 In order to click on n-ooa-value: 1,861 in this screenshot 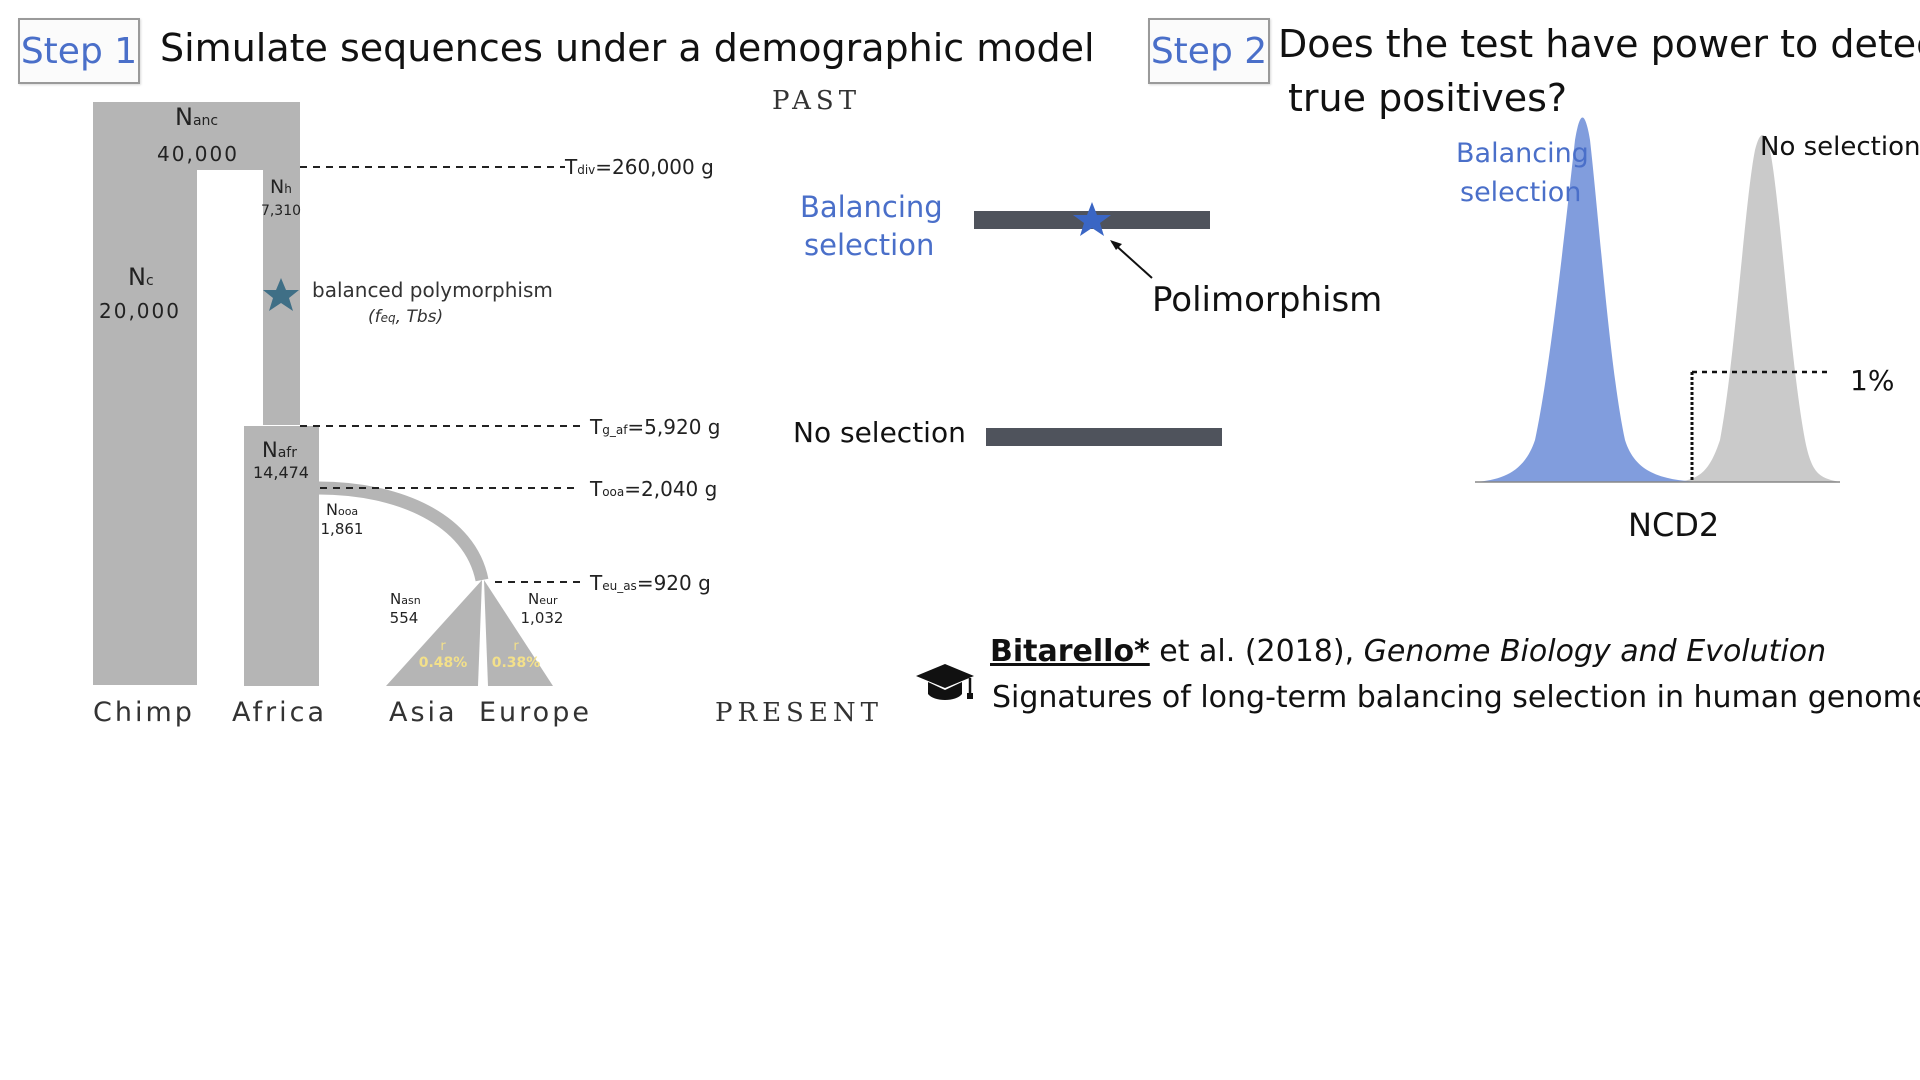, I will do `click(342, 529)`.